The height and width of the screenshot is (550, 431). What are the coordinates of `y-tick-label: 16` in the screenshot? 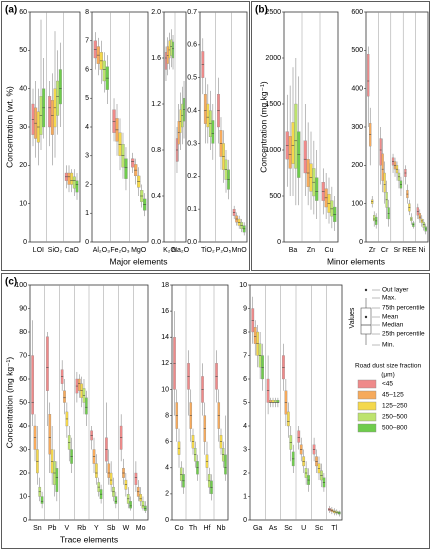 It's located at (165, 311).